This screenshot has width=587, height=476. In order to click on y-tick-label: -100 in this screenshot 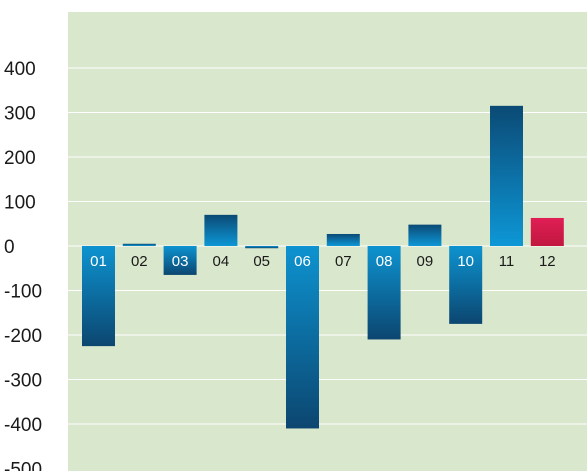, I will do `click(23, 292)`.